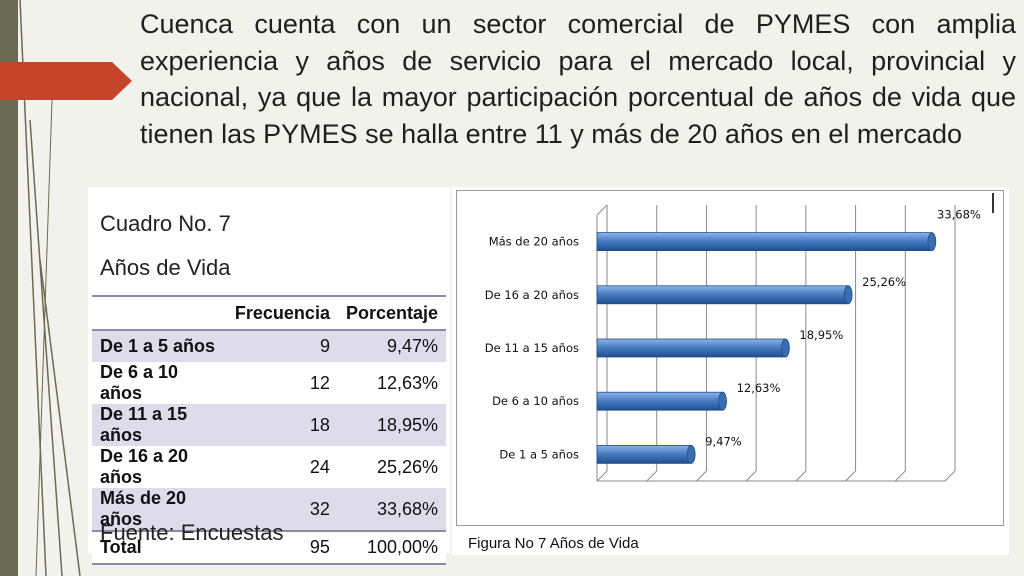 The image size is (1024, 576). I want to click on row-label: De 16 a 20 años, so click(144, 466).